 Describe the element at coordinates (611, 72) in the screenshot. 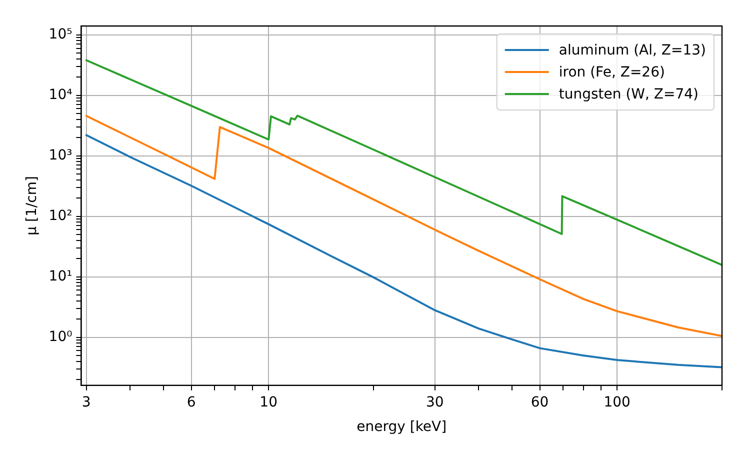

I see `legend-label: iron (Fe, Z=26)` at that location.